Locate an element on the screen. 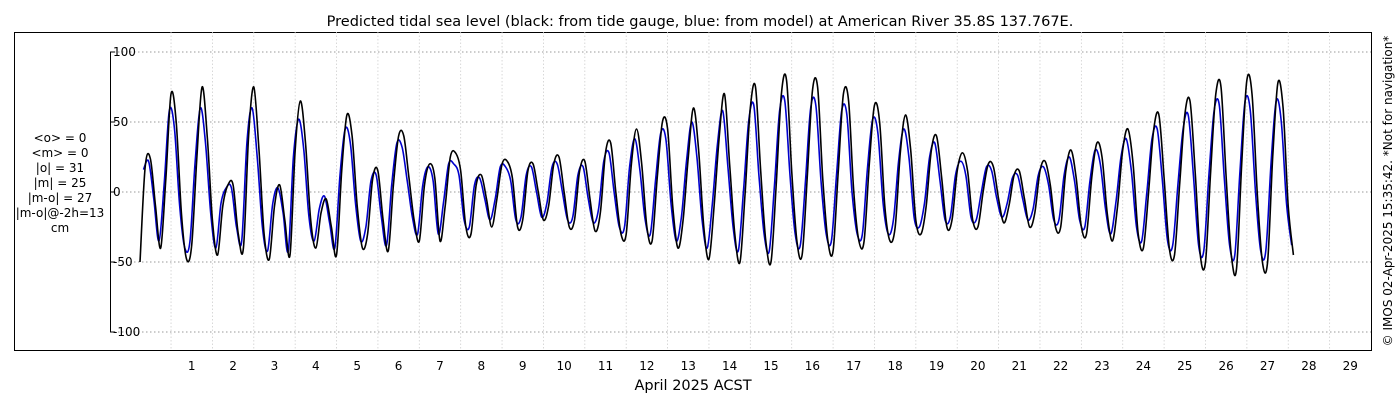 This screenshot has height=400, width=1400. x-tick-label: 20 is located at coordinates (977, 366).